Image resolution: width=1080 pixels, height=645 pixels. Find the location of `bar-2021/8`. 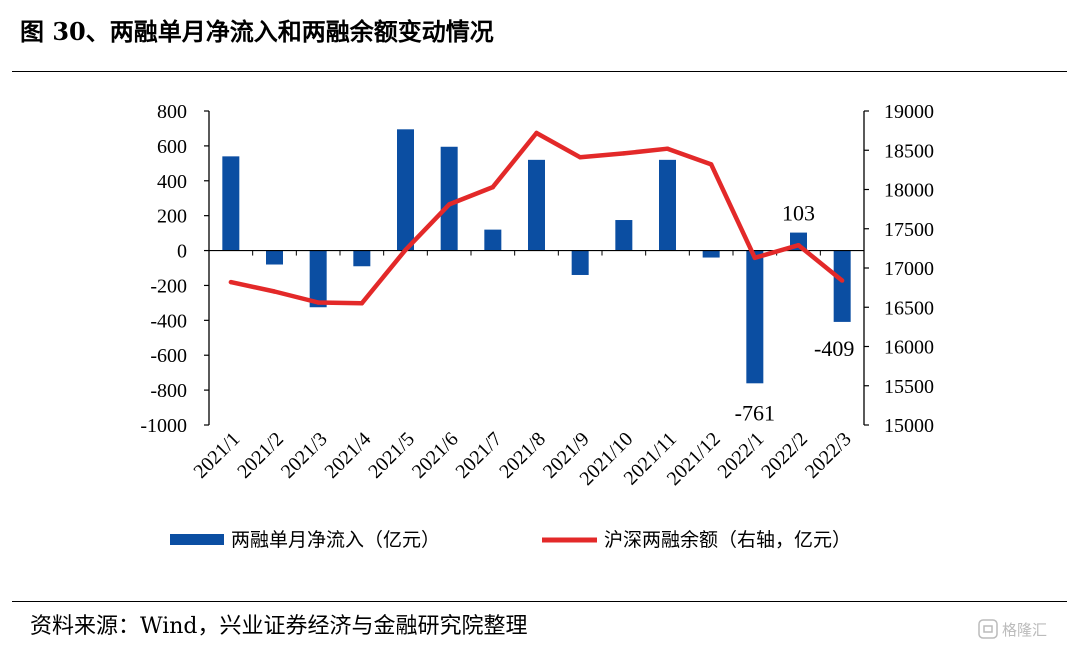

bar-2021/8 is located at coordinates (536, 205).